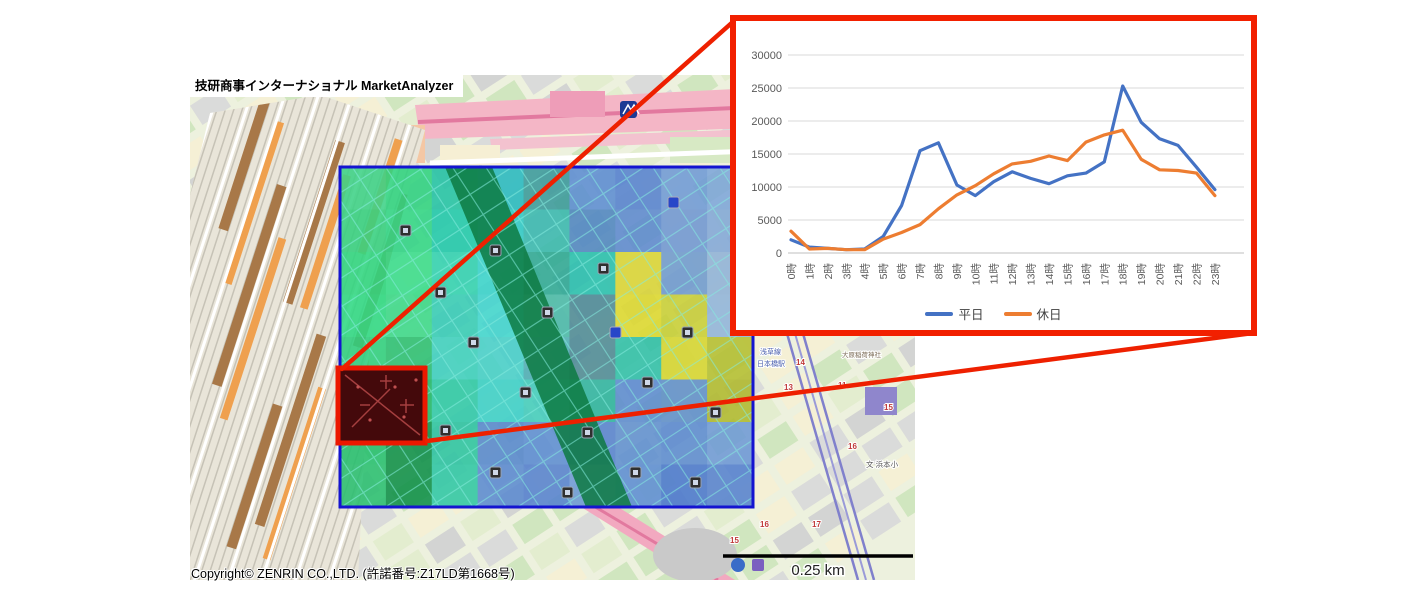 The image size is (1405, 593). What do you see at coordinates (903, 271) in the screenshot?
I see `svg-text: 6時` at bounding box center [903, 271].